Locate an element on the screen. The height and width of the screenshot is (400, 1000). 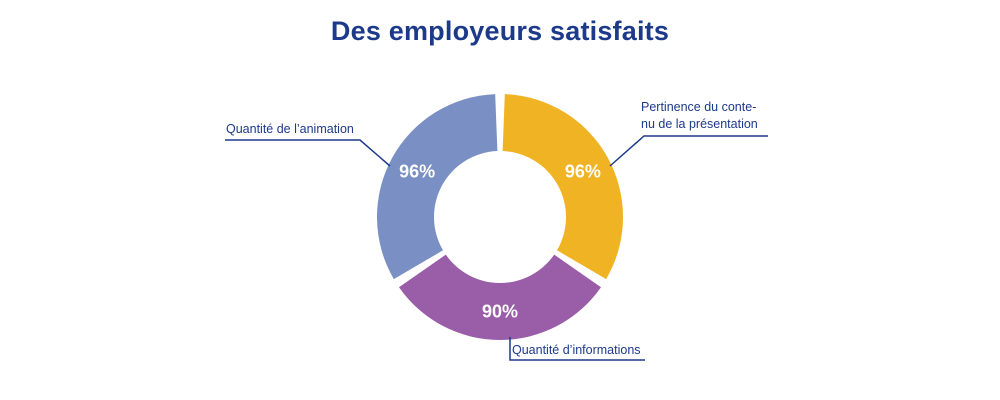
slice-category-label: nu de la présentation is located at coordinates (699, 124).